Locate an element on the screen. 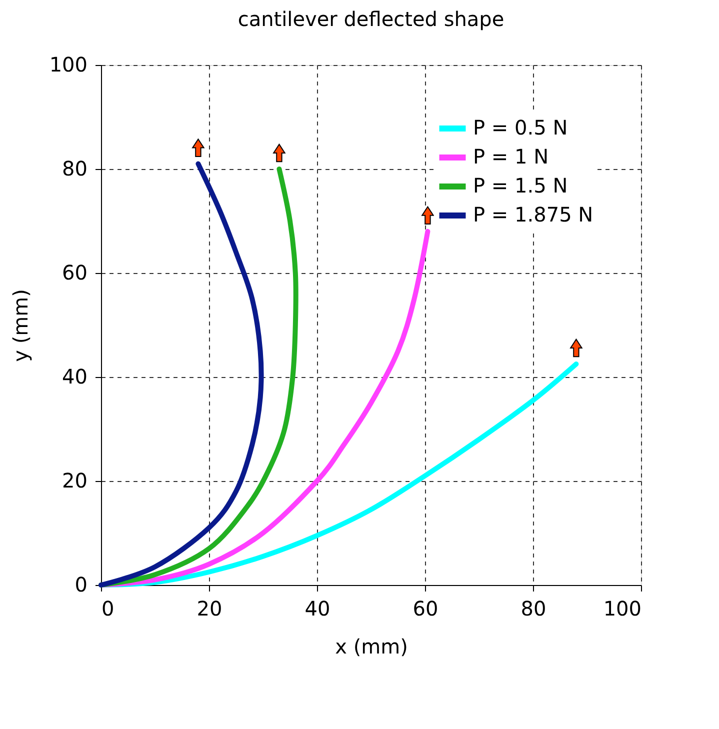  legend-label: P = 1.5 N is located at coordinates (520, 186).